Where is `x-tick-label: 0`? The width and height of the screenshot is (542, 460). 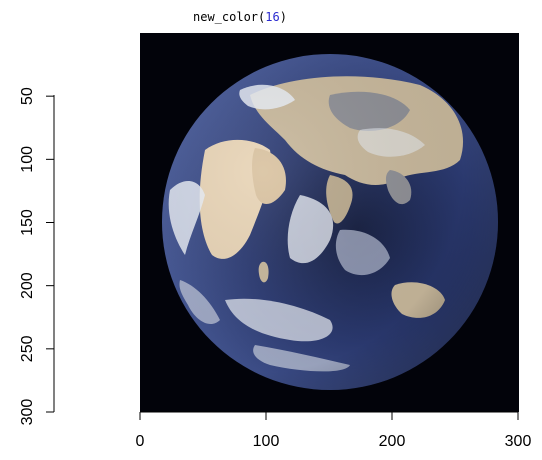 x-tick-label: 0 is located at coordinates (140, 441).